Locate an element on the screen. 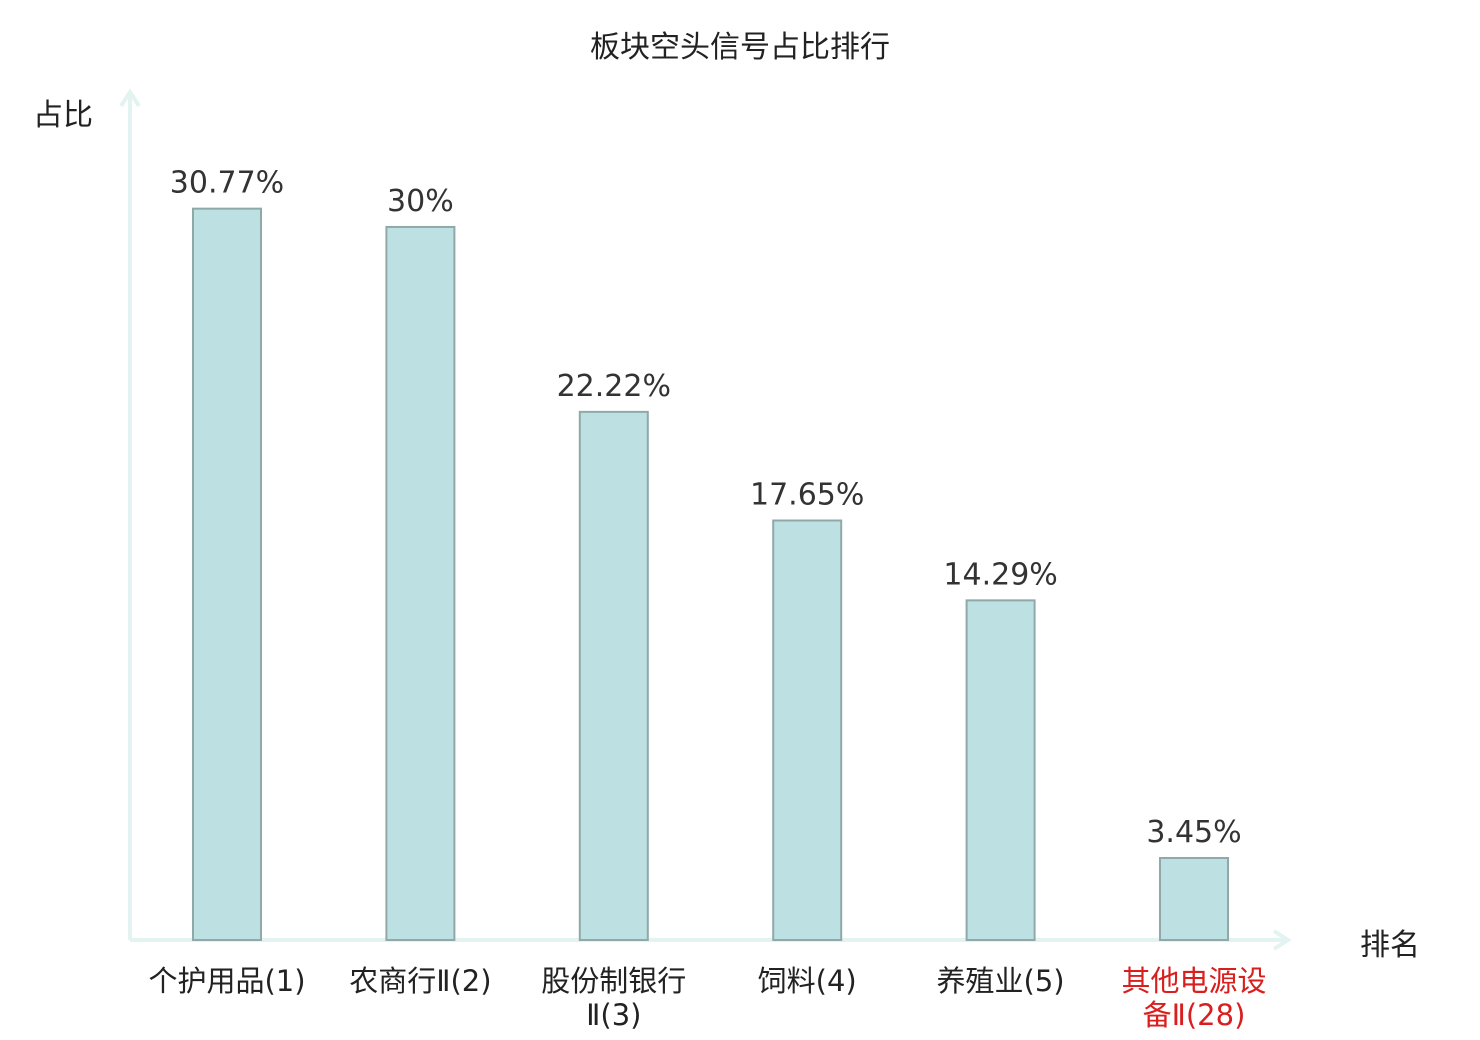 This screenshot has height=1040, width=1480. value-label-1: 30.77% is located at coordinates (227, 183).